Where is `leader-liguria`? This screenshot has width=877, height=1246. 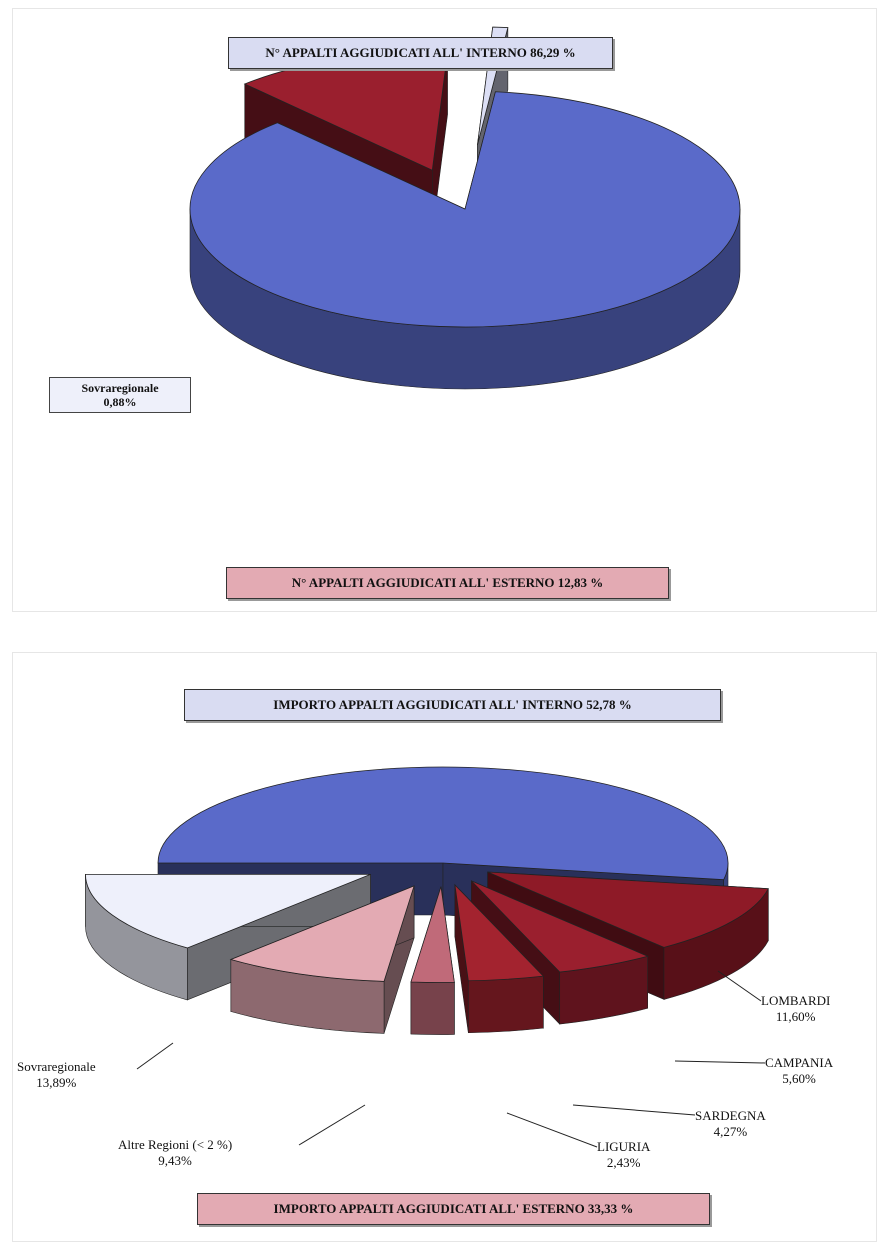
leader-liguria is located at coordinates (552, 1130).